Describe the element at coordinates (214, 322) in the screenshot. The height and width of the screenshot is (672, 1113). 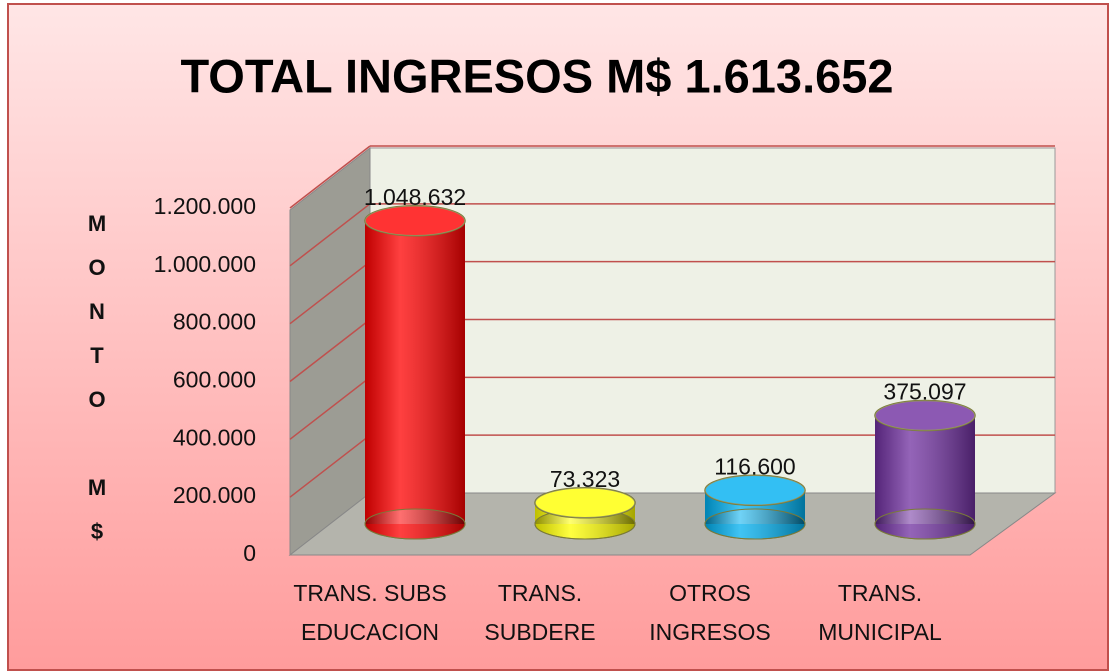
I see `y-tick-label: 800.000` at that location.